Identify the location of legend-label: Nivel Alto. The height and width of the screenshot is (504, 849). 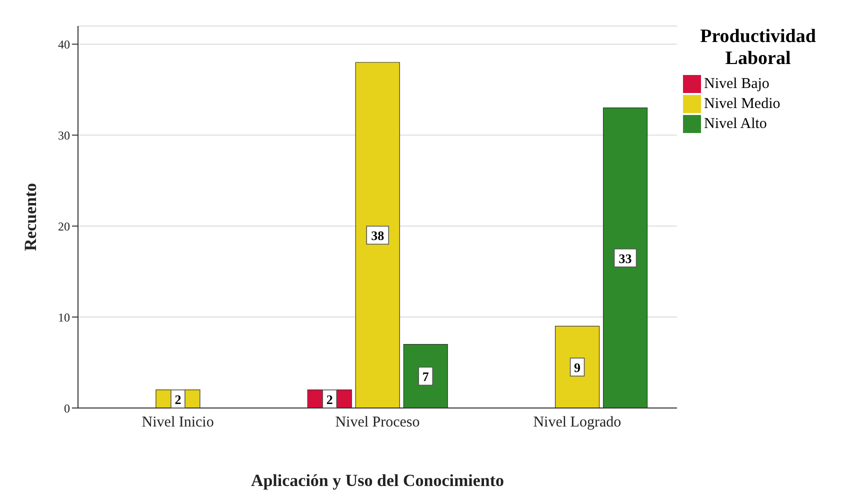
(735, 124).